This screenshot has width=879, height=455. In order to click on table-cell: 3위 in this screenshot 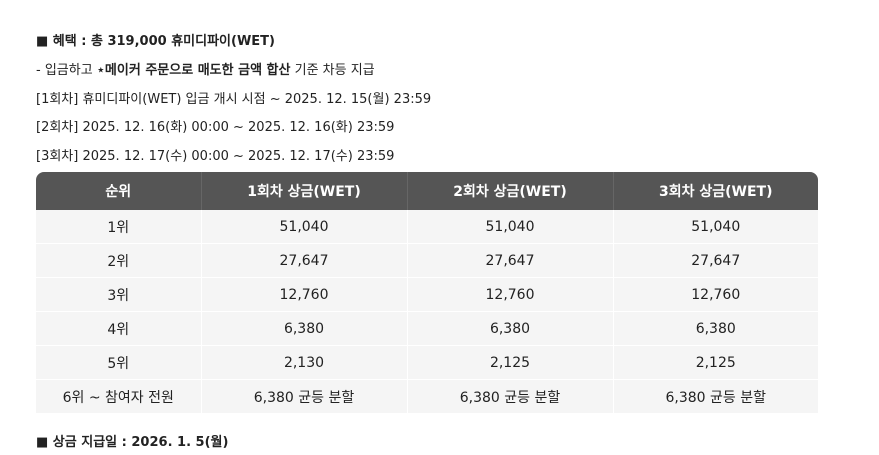, I will do `click(119, 294)`.